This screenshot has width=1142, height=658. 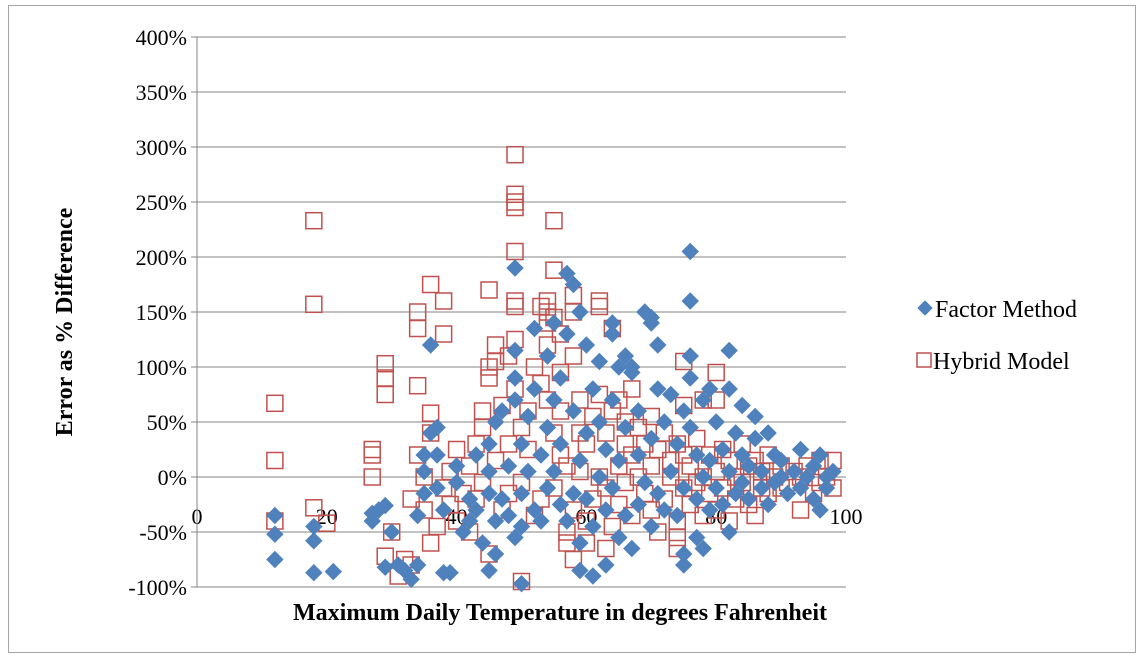 What do you see at coordinates (924, 360) in the screenshot?
I see `square-marker-icon` at bounding box center [924, 360].